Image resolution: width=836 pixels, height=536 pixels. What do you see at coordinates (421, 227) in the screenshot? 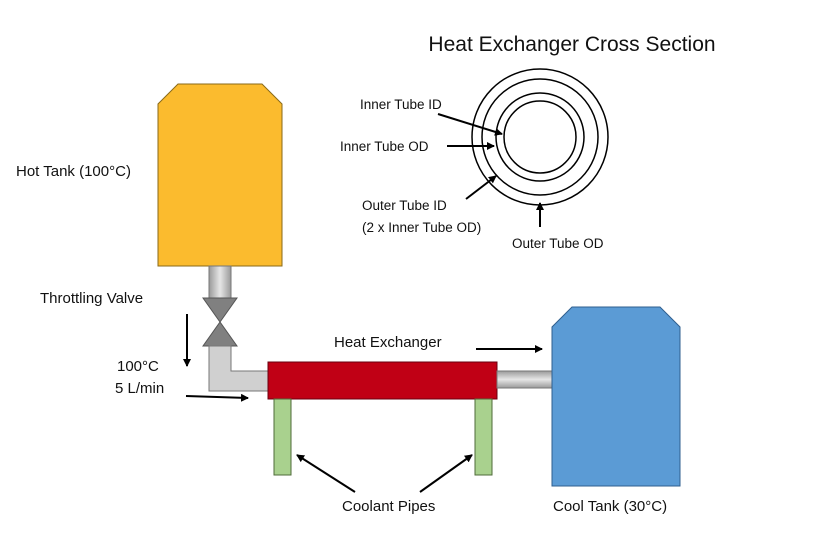
I see `outer-tube-id-label-sub: (2 x Inner Tube OD)` at bounding box center [421, 227].